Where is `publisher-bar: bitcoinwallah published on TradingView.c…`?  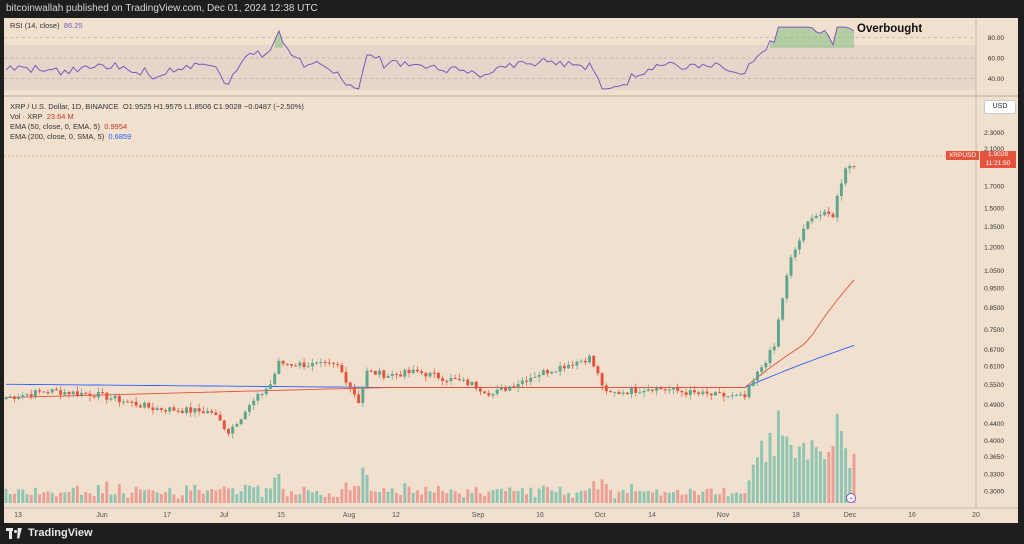 publisher-bar: bitcoinwallah published on TradingView.c… is located at coordinates (512, 9).